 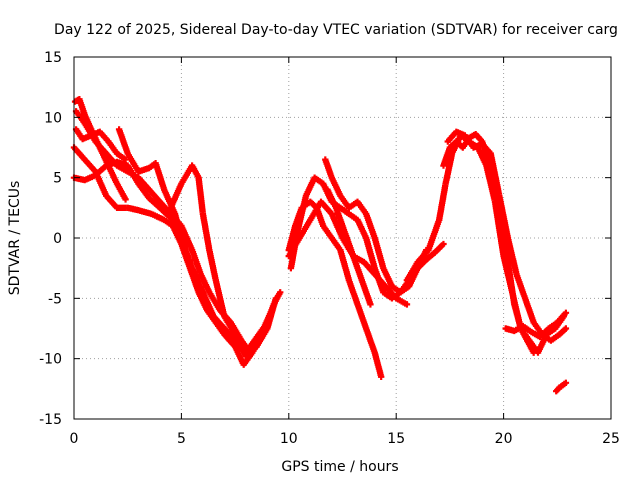 I want to click on x-tick-label: 20, so click(x=504, y=439).